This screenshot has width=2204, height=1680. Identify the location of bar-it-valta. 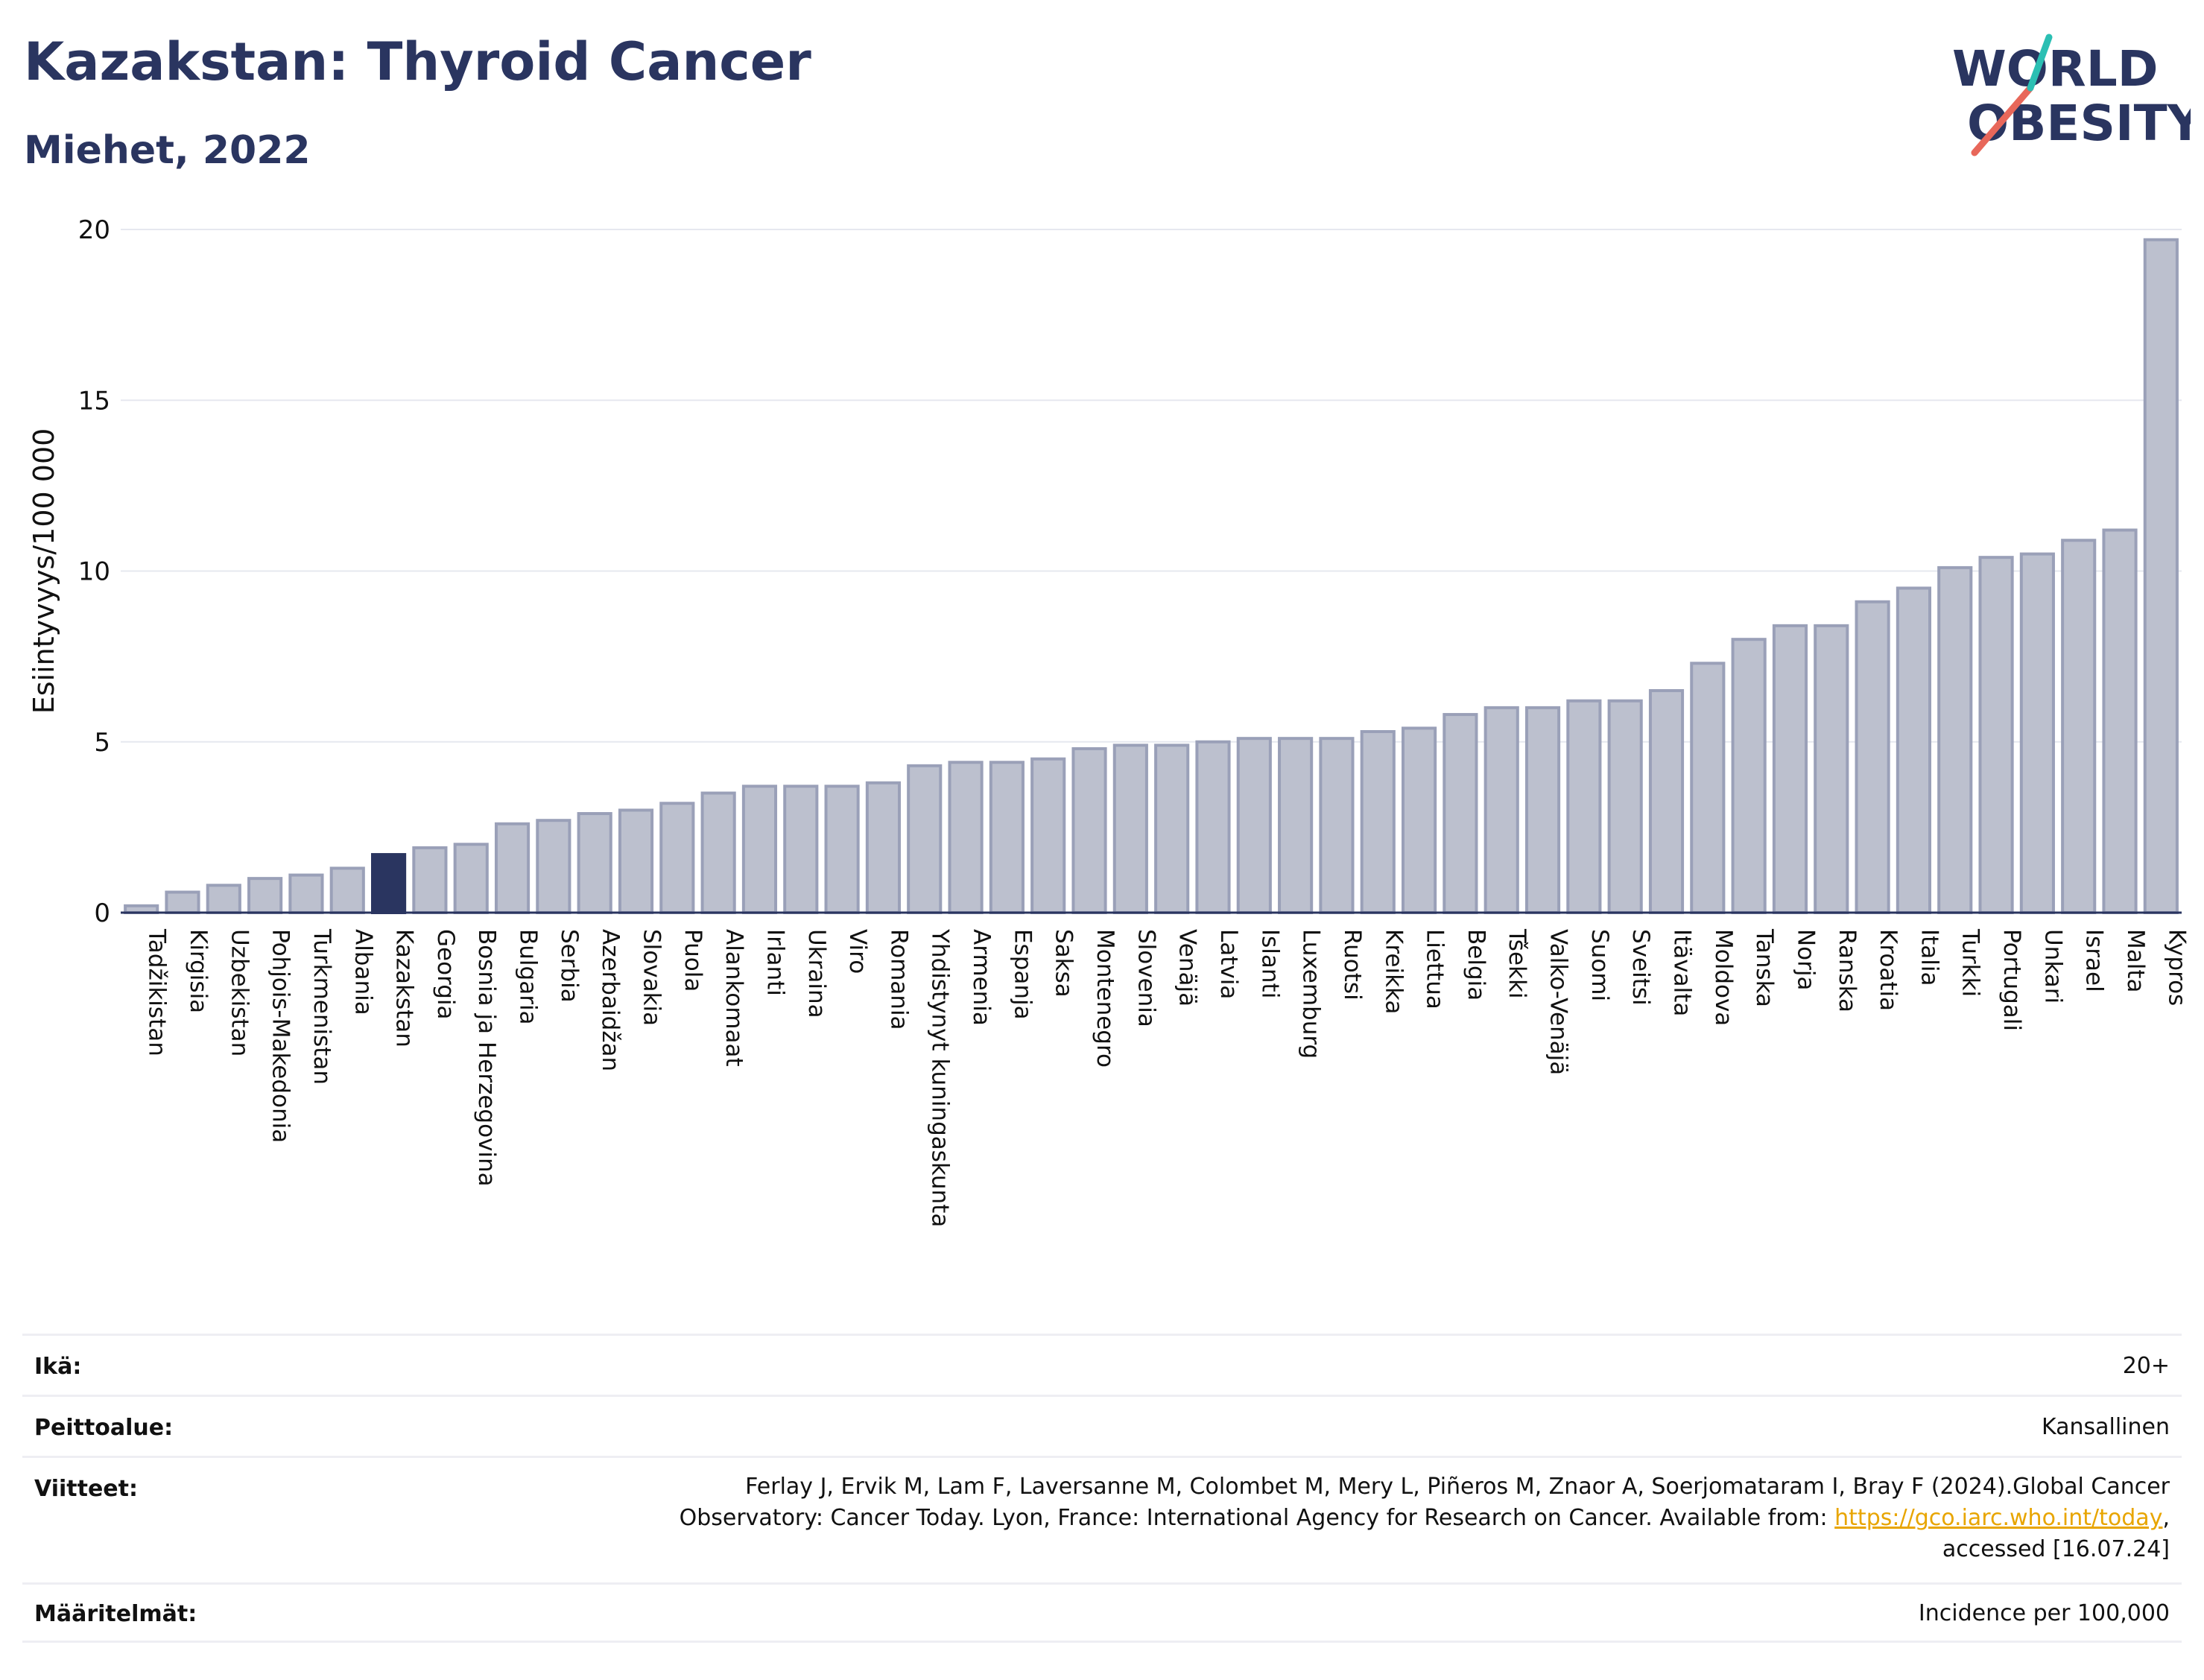
(1666, 801).